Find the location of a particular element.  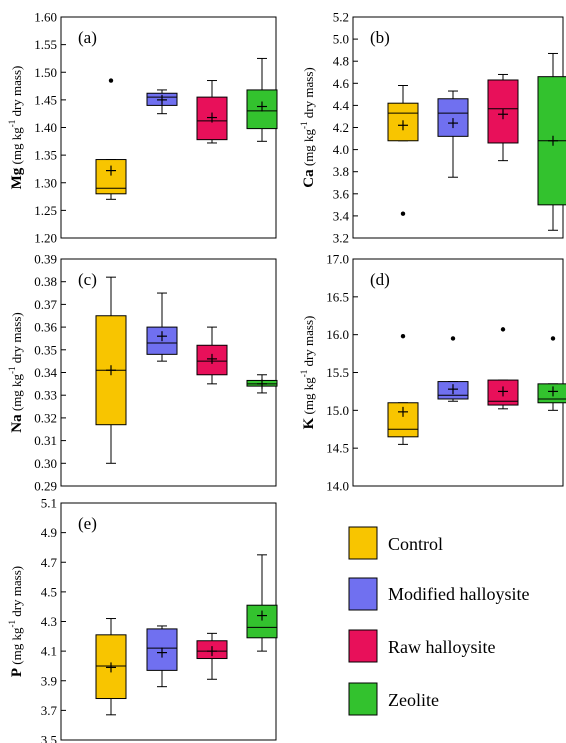

legend-swatch-control is located at coordinates (363, 543).